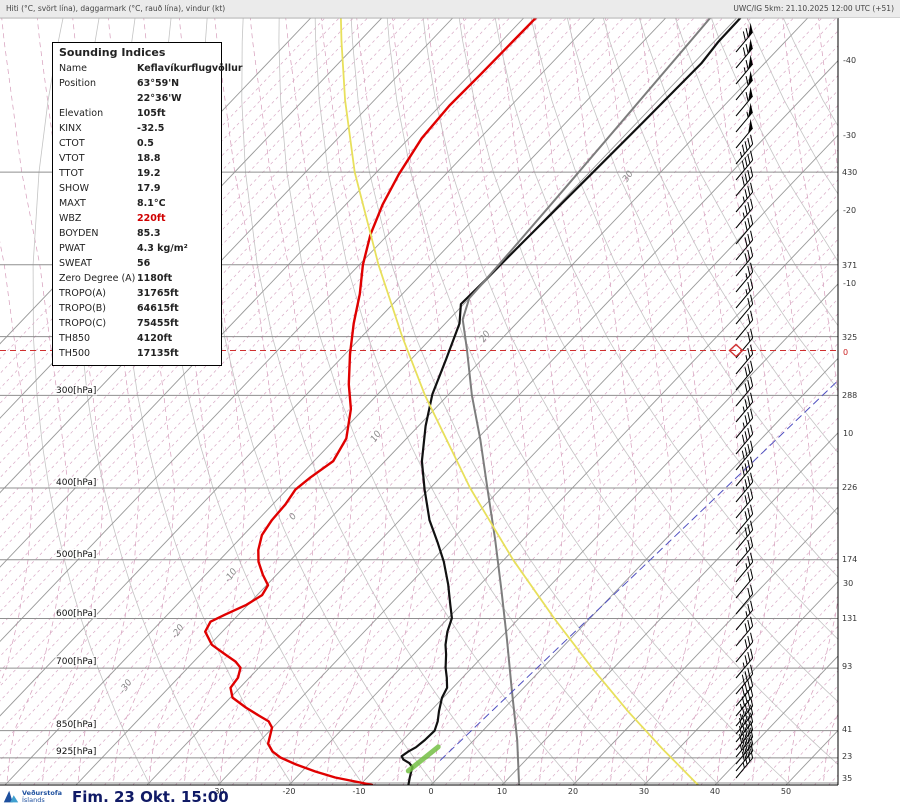 Image resolution: width=900 pixels, height=808 pixels. Describe the element at coordinates (744, 400) in the screenshot. I see `wind-barb-column` at that location.